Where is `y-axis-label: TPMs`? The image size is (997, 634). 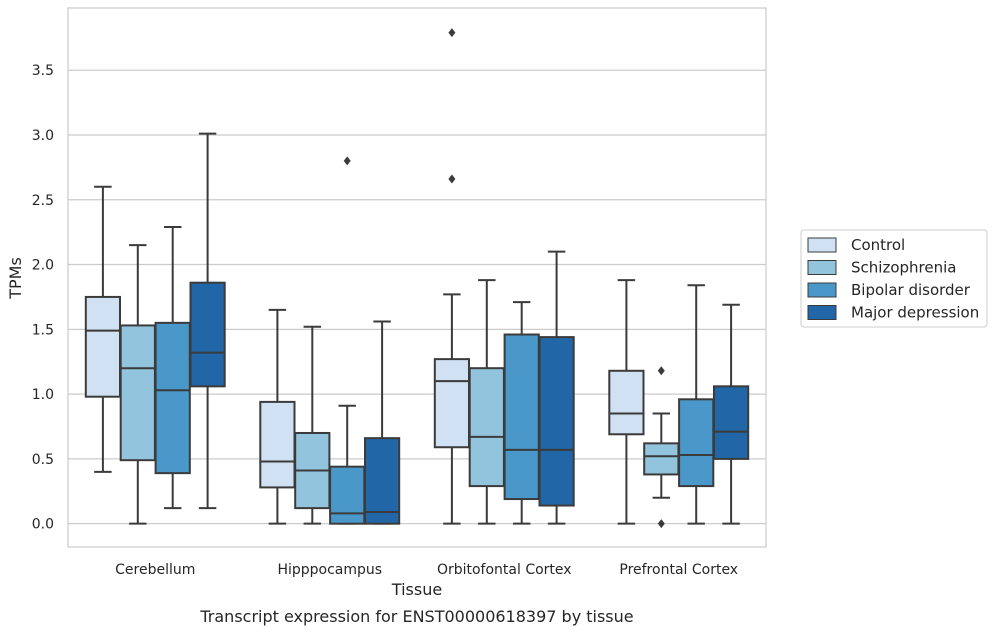
y-axis-label: TPMs is located at coordinates (15, 278).